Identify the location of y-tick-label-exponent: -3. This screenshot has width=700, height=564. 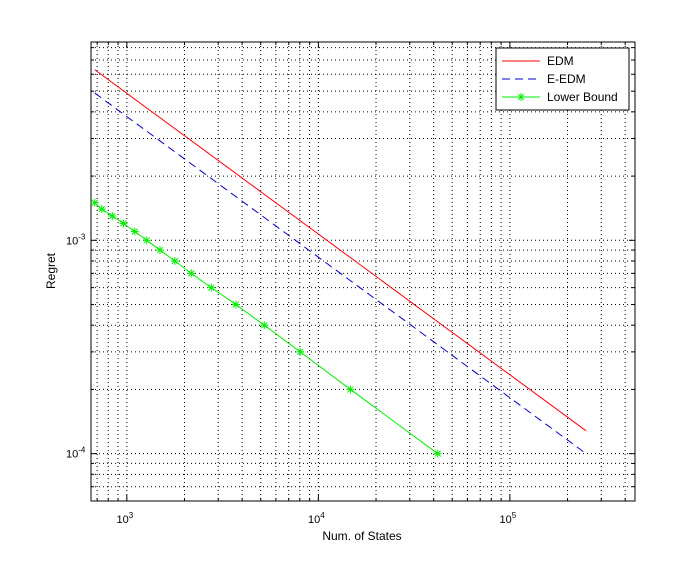
(82, 236).